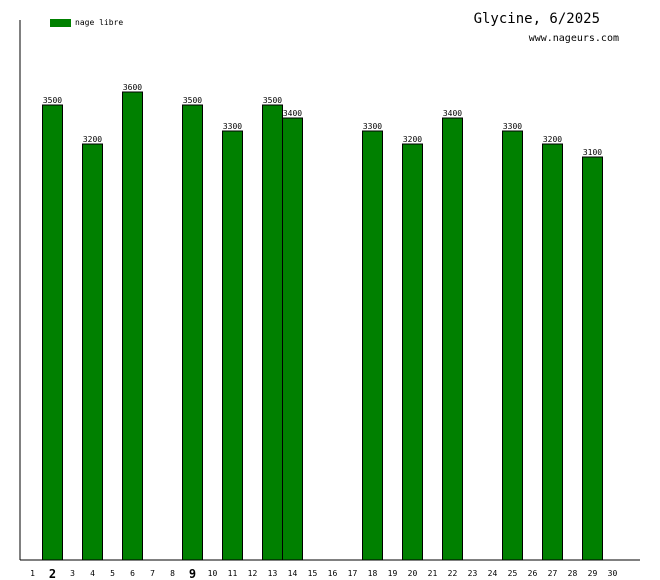 This screenshot has width=660, height=580. Describe the element at coordinates (52, 573) in the screenshot. I see `x-tick-label-day-2: 2` at that location.